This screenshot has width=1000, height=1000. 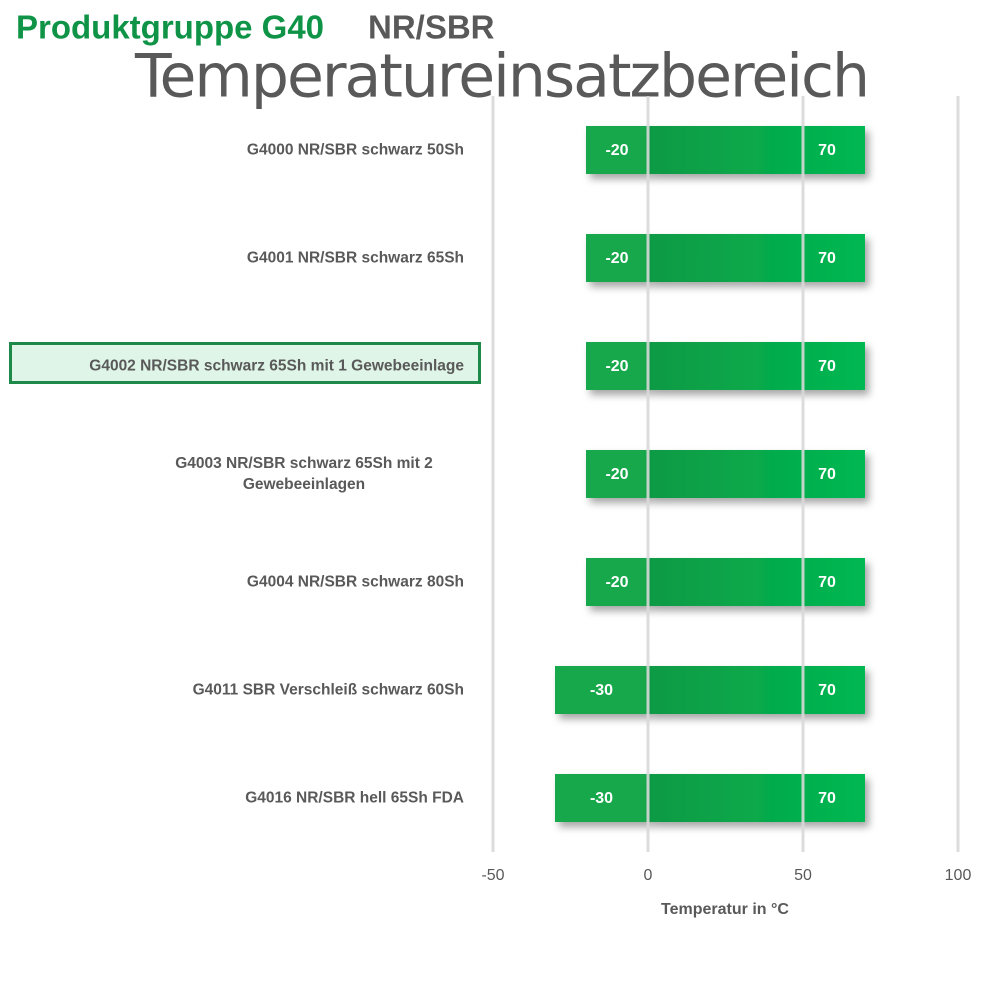 I want to click on category-label: G4011 SBR Verschleiß schwarz 60Sh, so click(x=328, y=690).